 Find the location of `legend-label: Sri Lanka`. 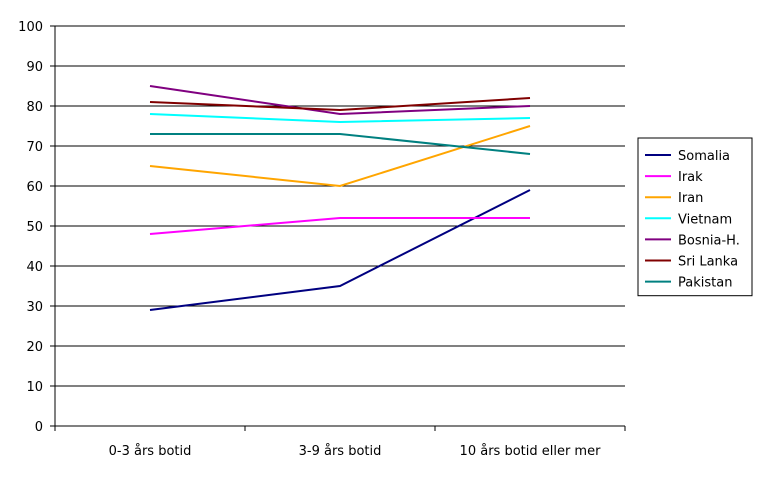

legend-label: Sri Lanka is located at coordinates (708, 262).